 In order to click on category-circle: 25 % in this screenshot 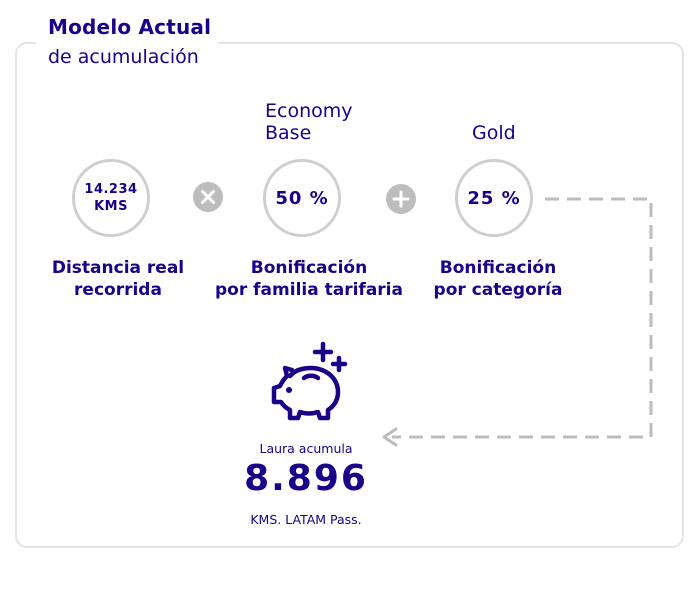, I will do `click(494, 198)`.